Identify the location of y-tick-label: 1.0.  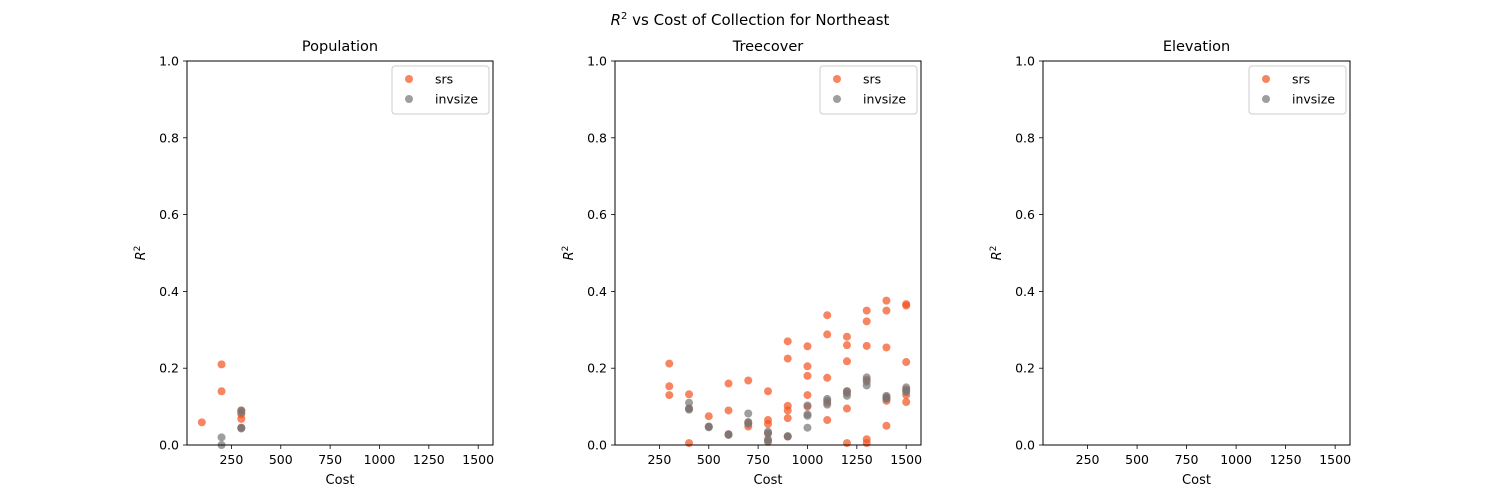
(1025, 61).